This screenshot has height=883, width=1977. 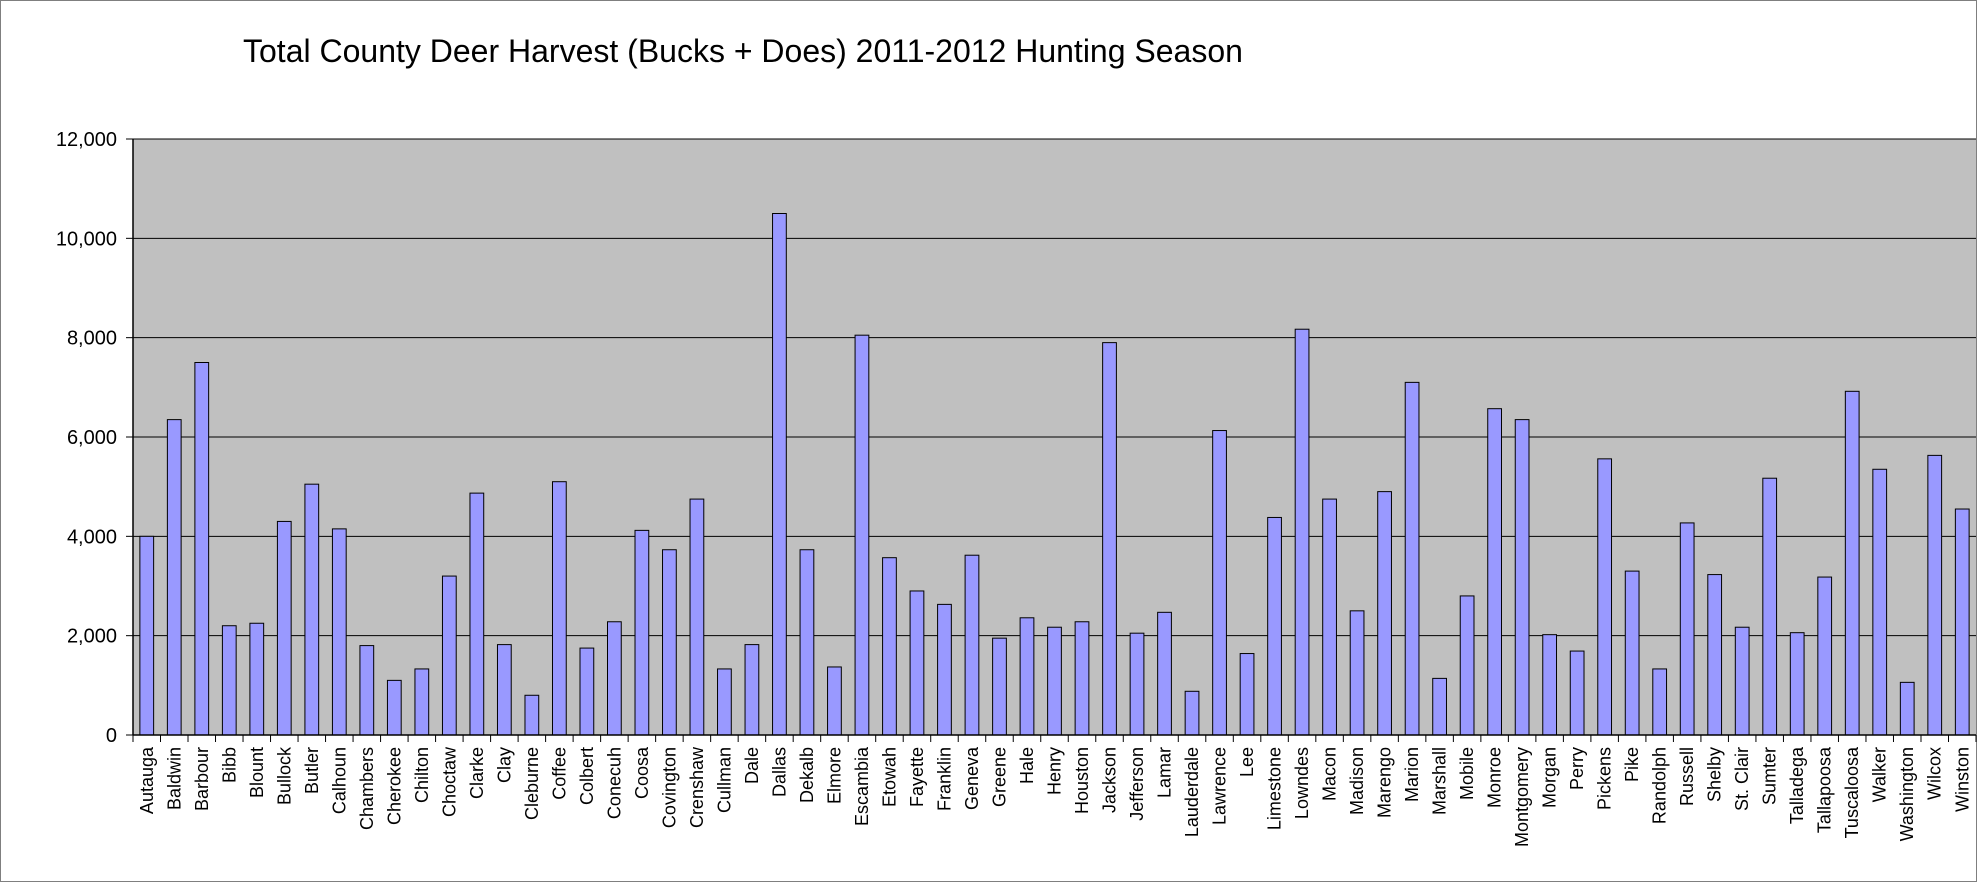 What do you see at coordinates (834, 775) in the screenshot?
I see `x-tick-label: Elmore` at bounding box center [834, 775].